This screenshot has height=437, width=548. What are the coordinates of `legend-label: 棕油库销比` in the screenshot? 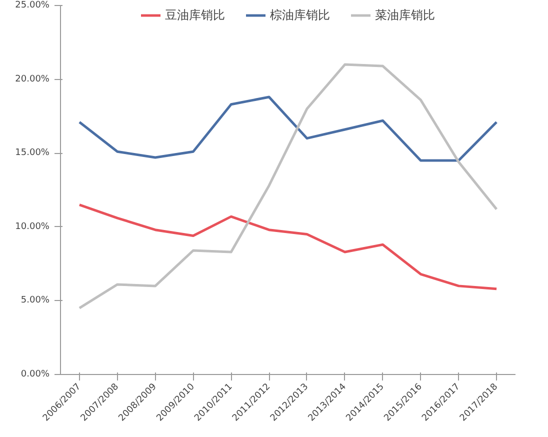 It's located at (300, 15).